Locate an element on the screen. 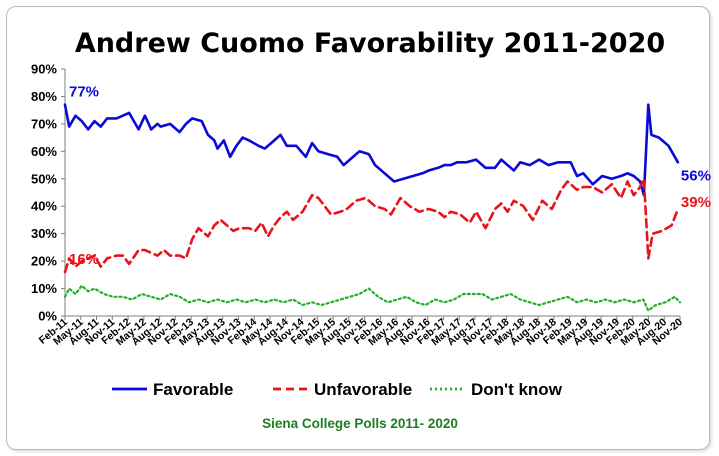  series-line-don-t-know is located at coordinates (372, 298).